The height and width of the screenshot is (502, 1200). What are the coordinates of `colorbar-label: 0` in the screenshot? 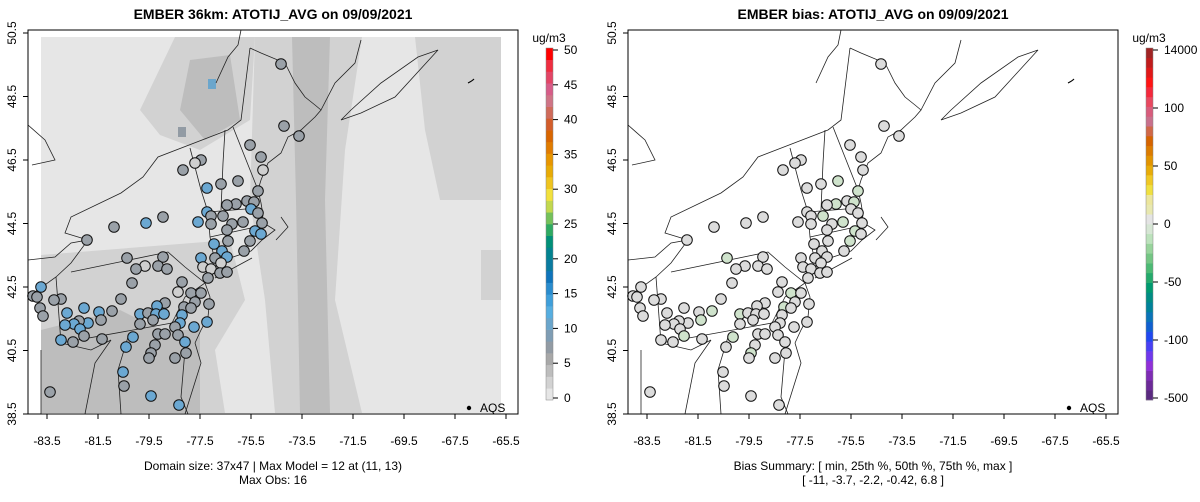 It's located at (567, 398).